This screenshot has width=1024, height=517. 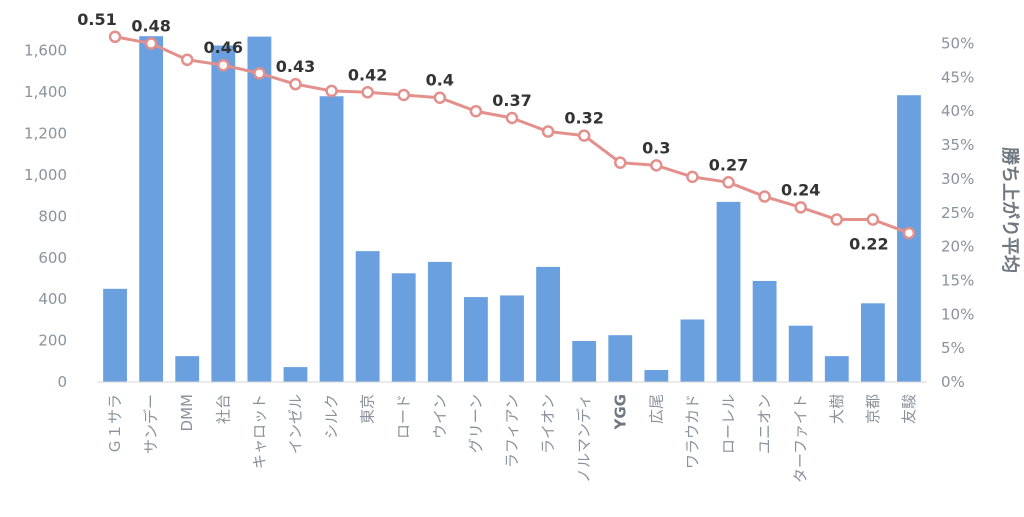 I want to click on data-label: 0.42, so click(x=367, y=74).